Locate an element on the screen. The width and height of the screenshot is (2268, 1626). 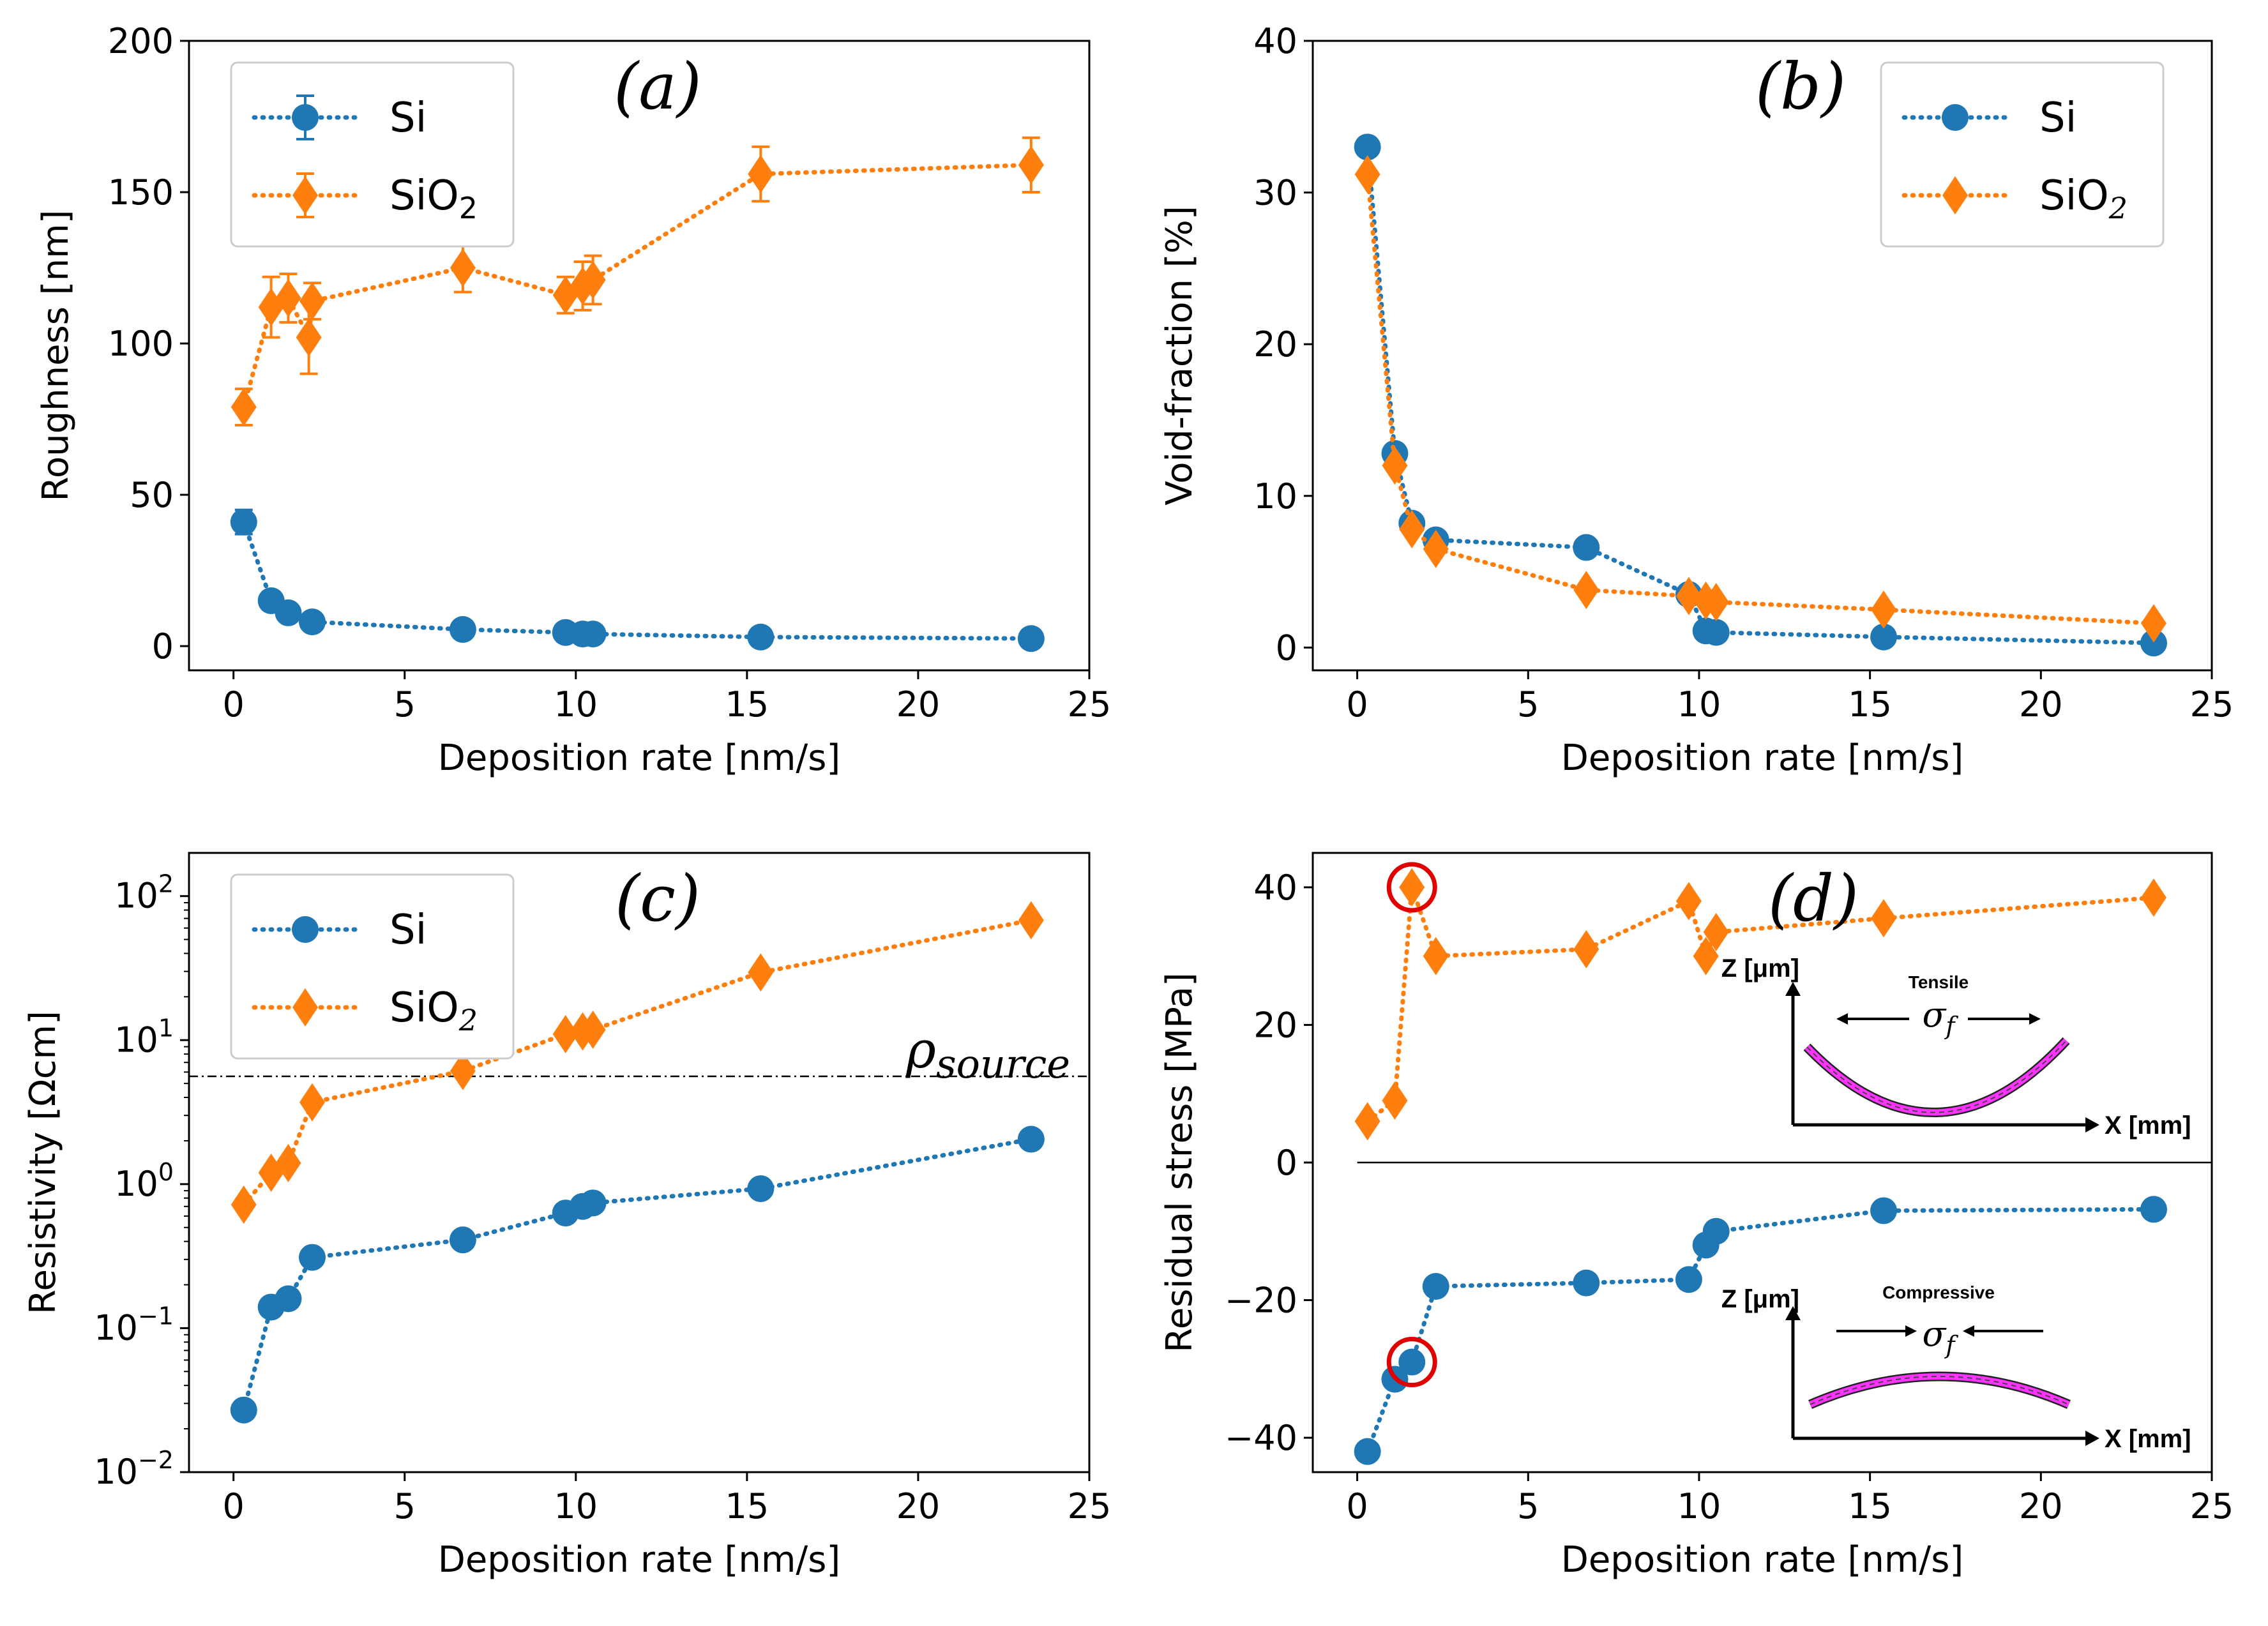
sigma-symbol: σ is located at coordinates (1935, 1334).